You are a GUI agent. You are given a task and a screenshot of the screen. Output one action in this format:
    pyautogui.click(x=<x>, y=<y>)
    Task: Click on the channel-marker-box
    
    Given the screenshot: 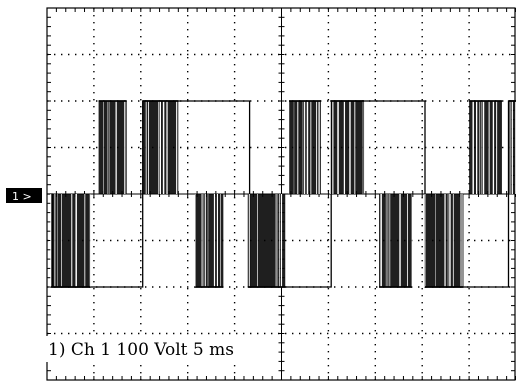 What is the action you would take?
    pyautogui.click(x=24, y=195)
    